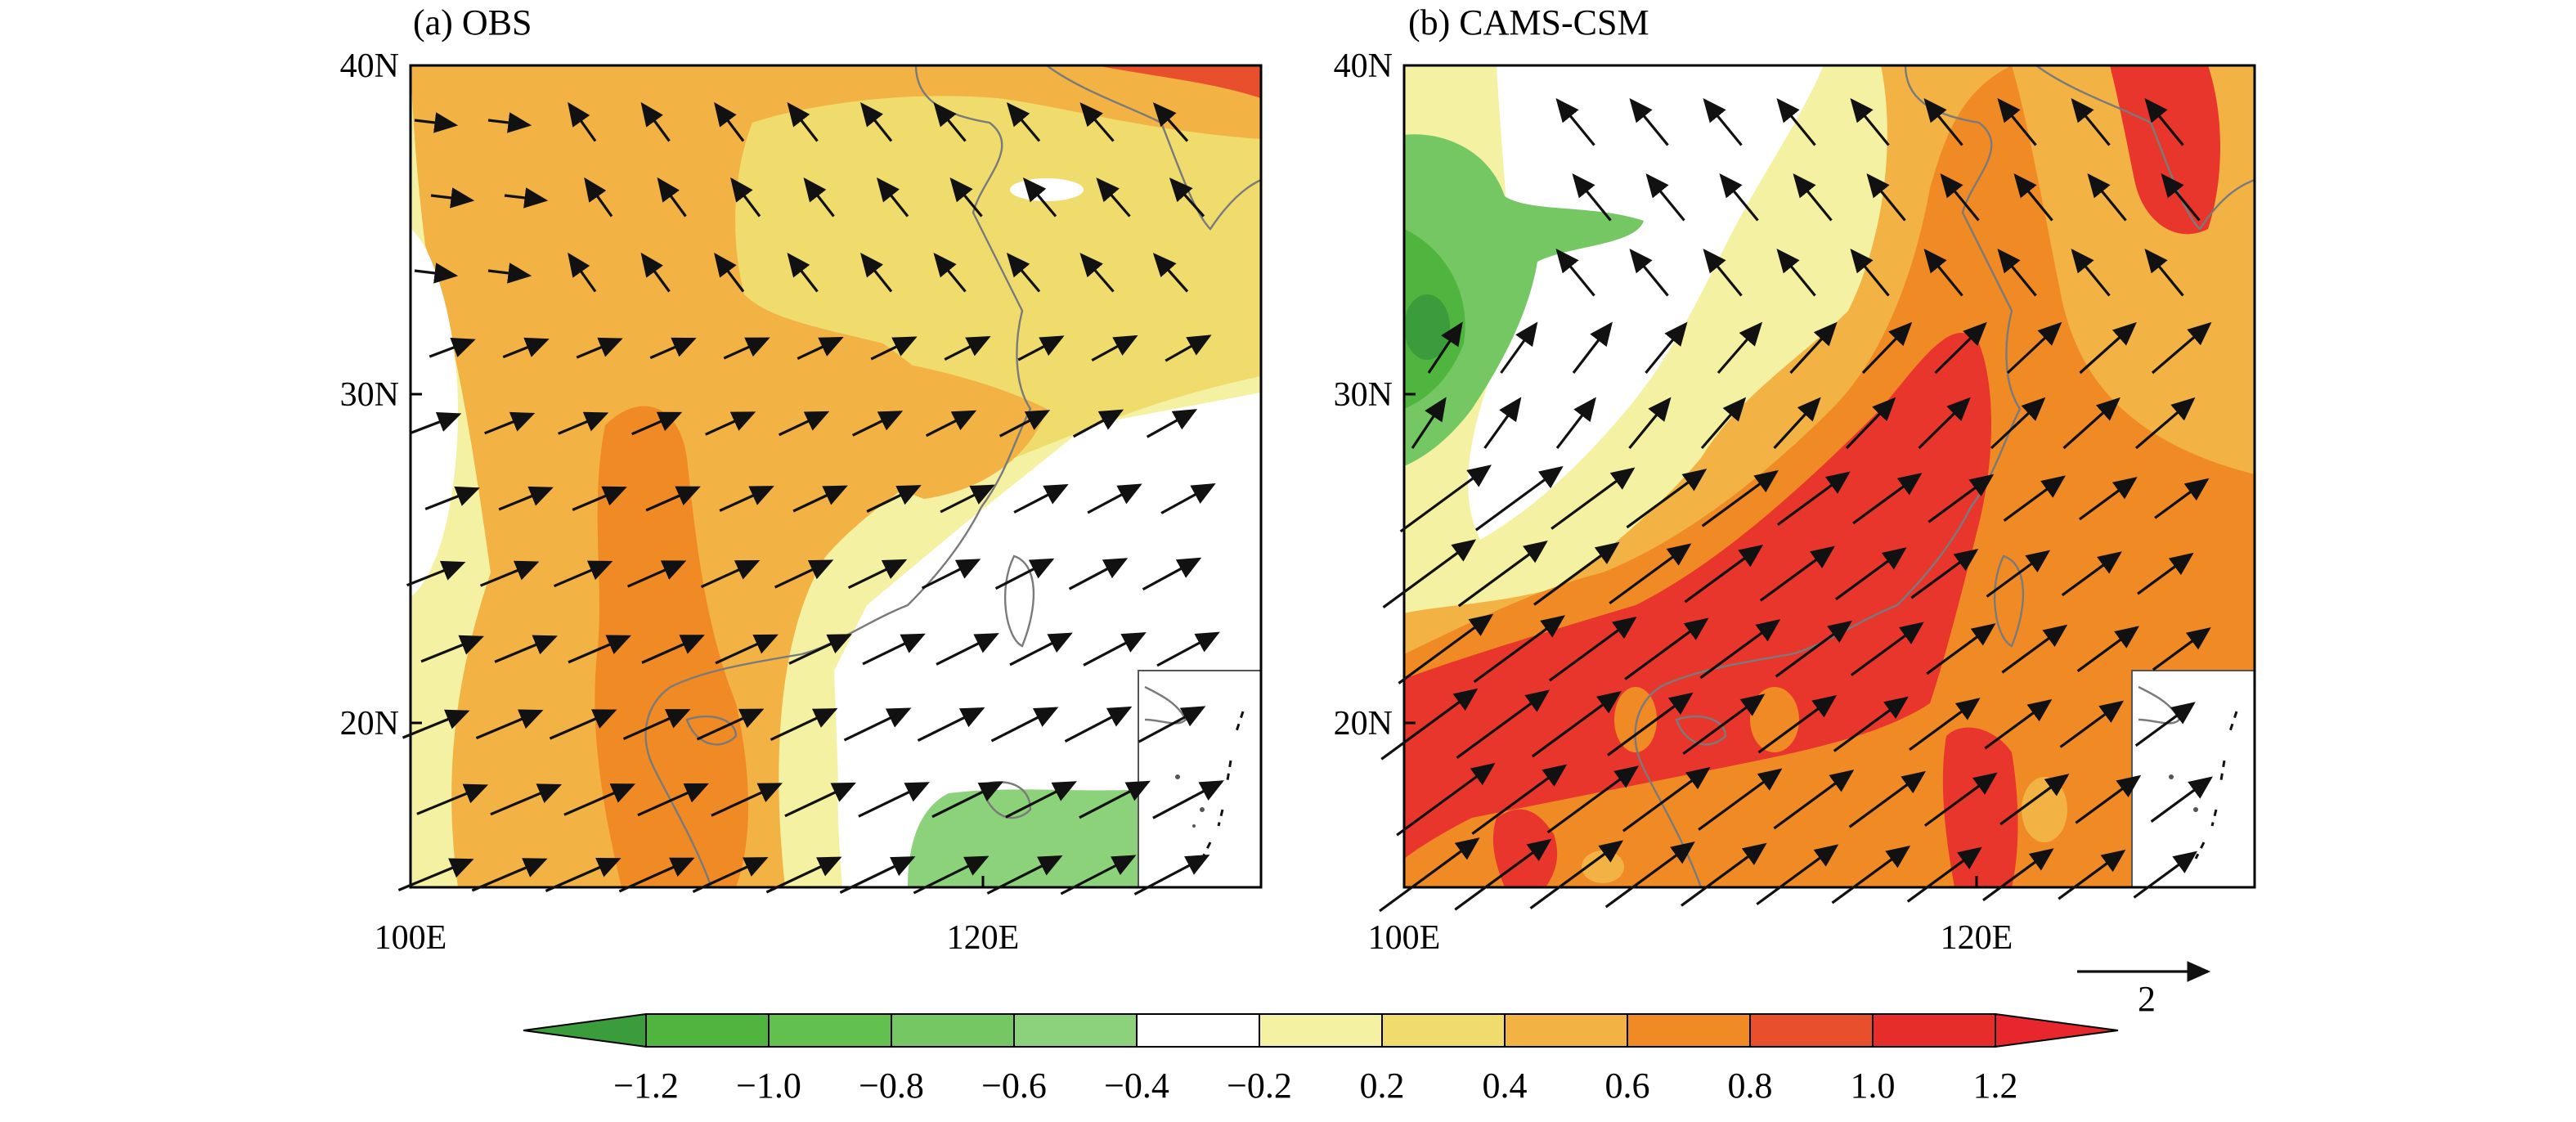  Describe the element at coordinates (2057, 1030) in the screenshot. I see `colorbar-right-extension` at that location.